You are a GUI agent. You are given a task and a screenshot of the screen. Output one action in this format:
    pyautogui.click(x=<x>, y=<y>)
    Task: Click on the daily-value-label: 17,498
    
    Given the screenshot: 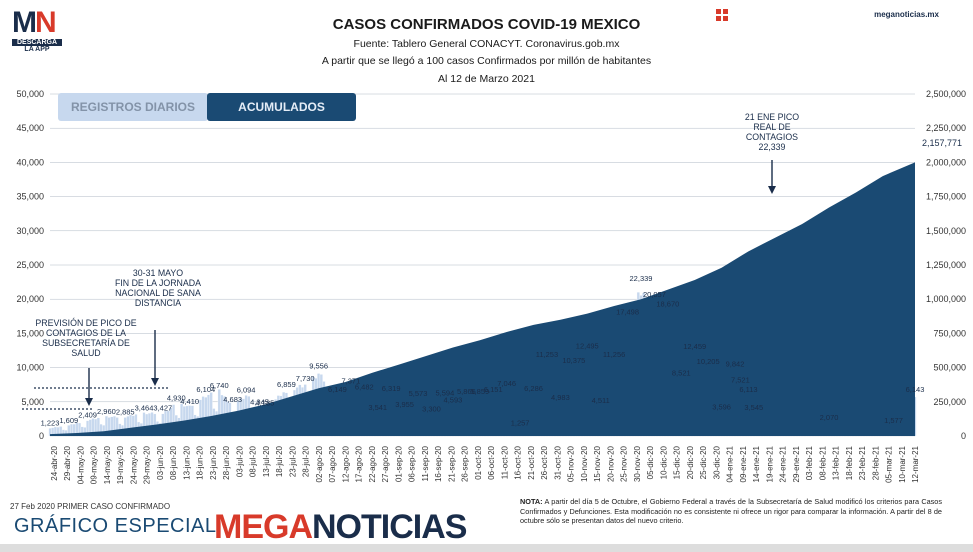 What is the action you would take?
    pyautogui.click(x=627, y=311)
    